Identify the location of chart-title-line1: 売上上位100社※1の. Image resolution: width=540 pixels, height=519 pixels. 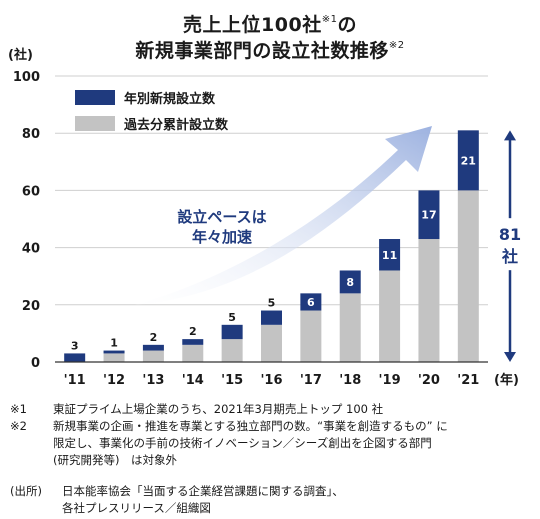
(270, 23).